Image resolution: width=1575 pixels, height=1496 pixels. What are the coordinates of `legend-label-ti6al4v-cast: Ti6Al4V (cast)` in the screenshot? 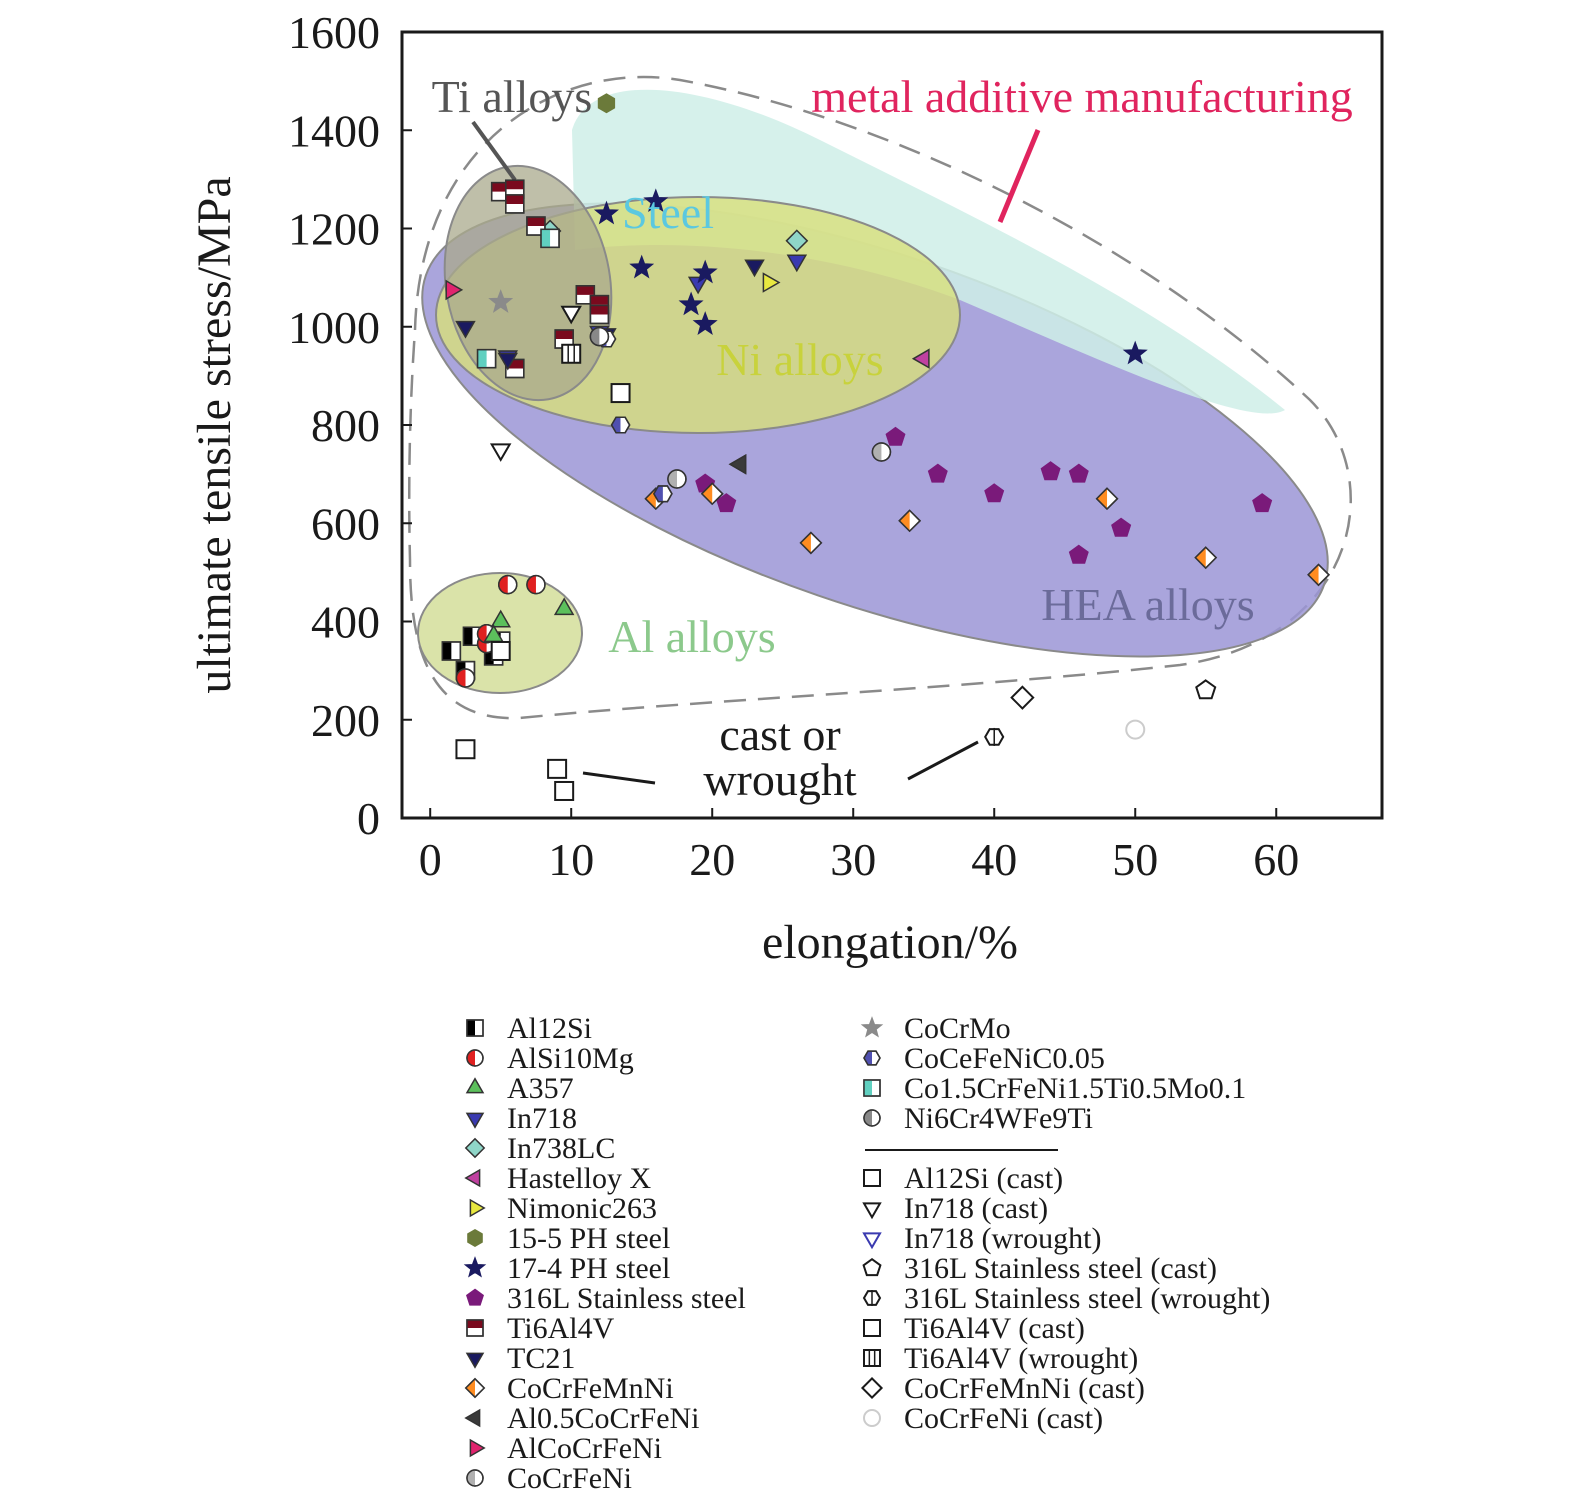 It's located at (994, 1328).